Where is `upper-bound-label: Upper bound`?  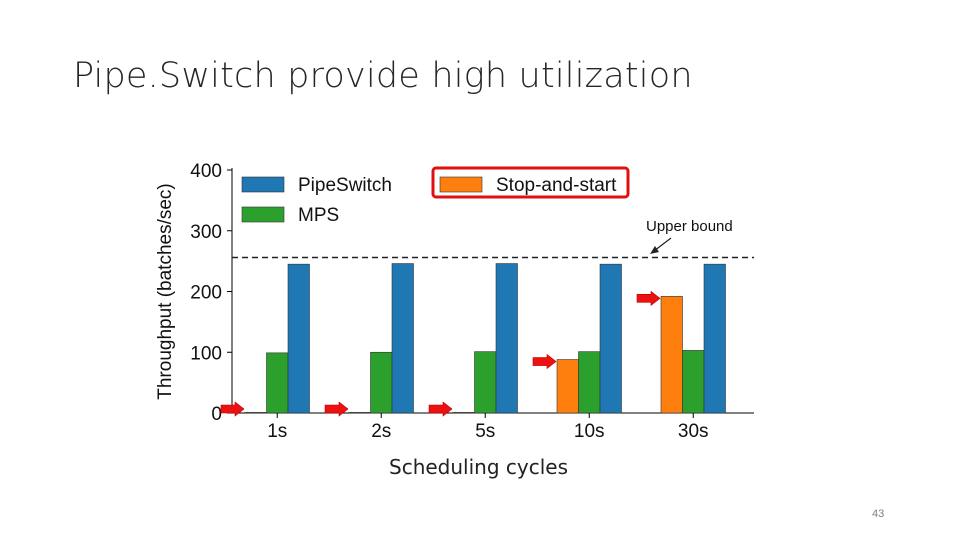 upper-bound-label: Upper bound is located at coordinates (689, 226).